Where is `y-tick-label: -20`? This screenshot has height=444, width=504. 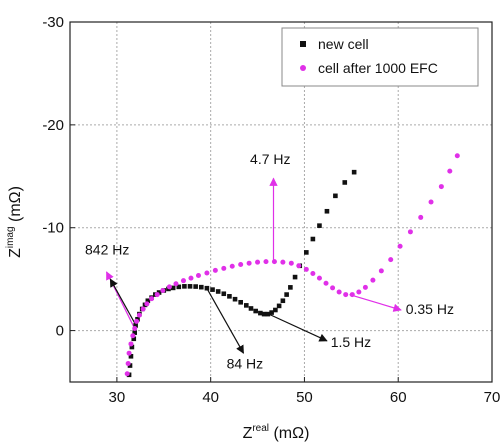
y-tick-label: -20 is located at coordinates (53, 125).